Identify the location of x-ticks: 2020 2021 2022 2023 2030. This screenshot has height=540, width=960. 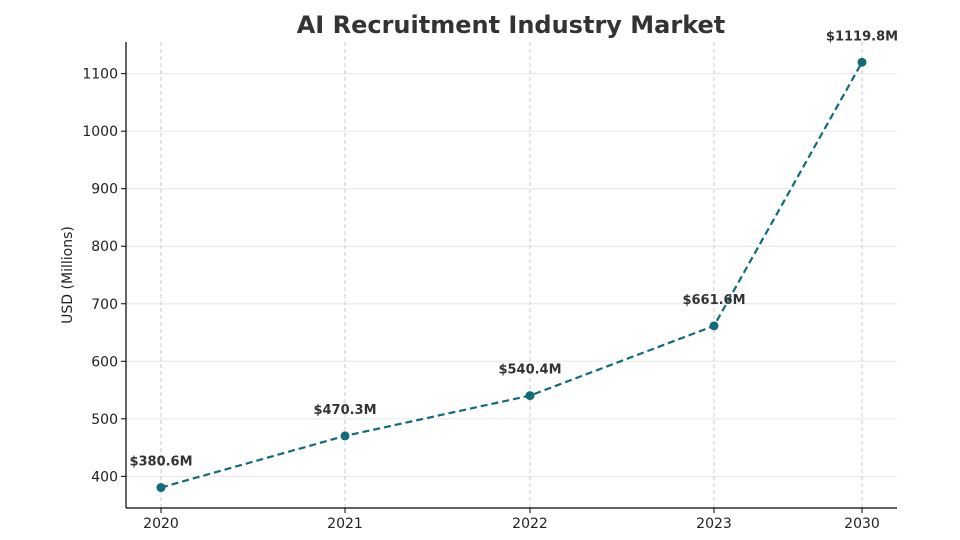
(511, 520).